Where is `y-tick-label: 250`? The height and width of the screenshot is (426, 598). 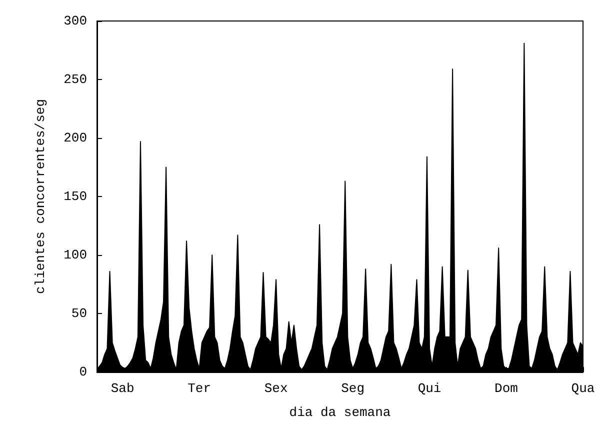 y-tick-label: 250 is located at coordinates (75, 79).